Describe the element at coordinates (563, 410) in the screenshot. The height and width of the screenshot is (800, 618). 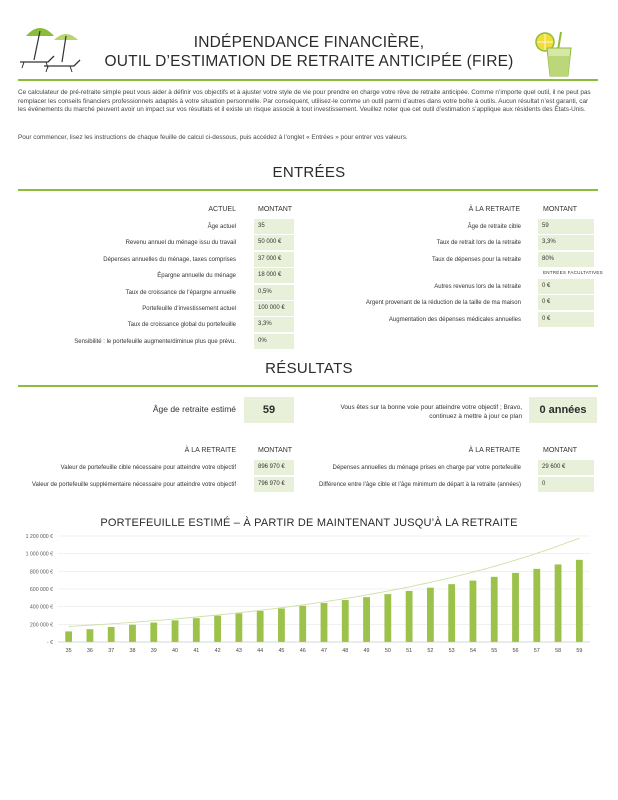
I see `years-difference-value: 0 années` at that location.